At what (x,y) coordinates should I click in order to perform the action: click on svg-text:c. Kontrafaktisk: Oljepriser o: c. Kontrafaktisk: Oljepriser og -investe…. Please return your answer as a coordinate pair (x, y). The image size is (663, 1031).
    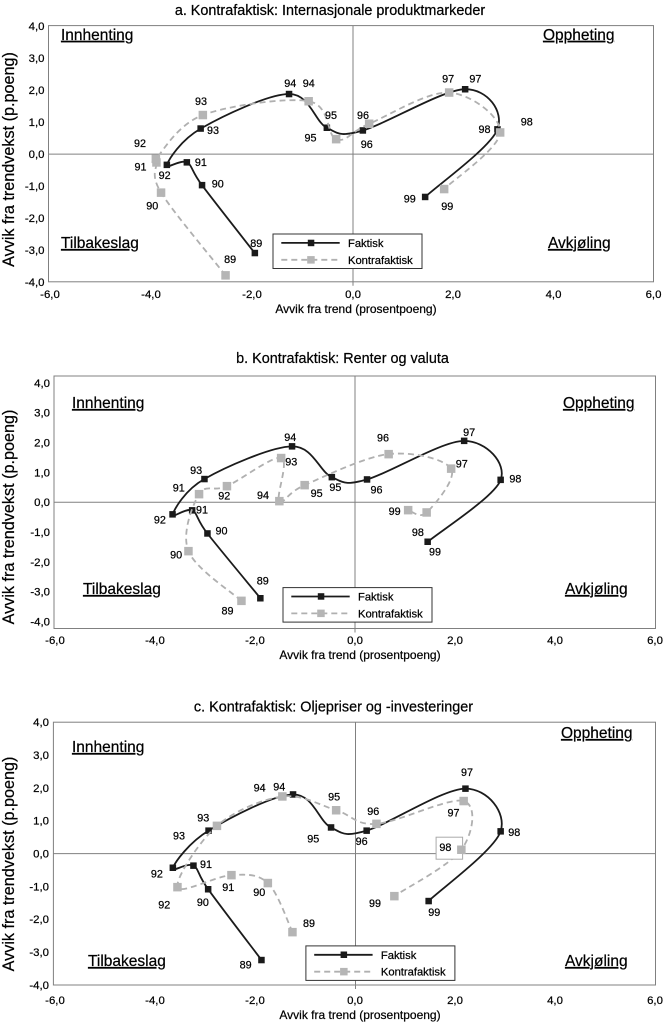
    Looking at the image, I should click on (333, 708).